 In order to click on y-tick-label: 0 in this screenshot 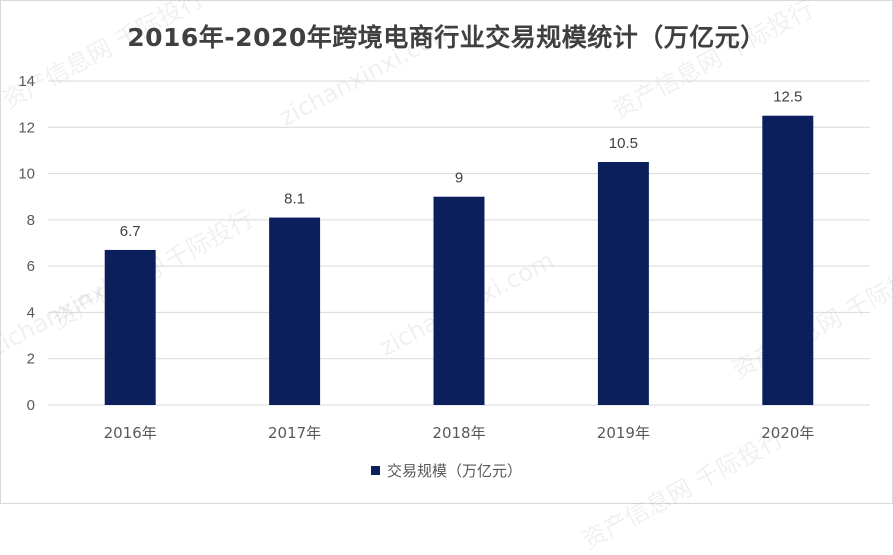, I will do `click(31, 405)`.